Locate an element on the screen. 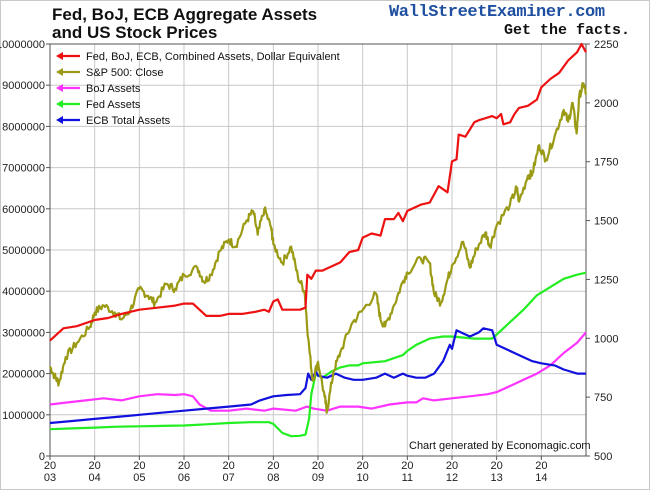 The width and height of the screenshot is (650, 490). legend-label: S&P 500: Close is located at coordinates (124, 73).